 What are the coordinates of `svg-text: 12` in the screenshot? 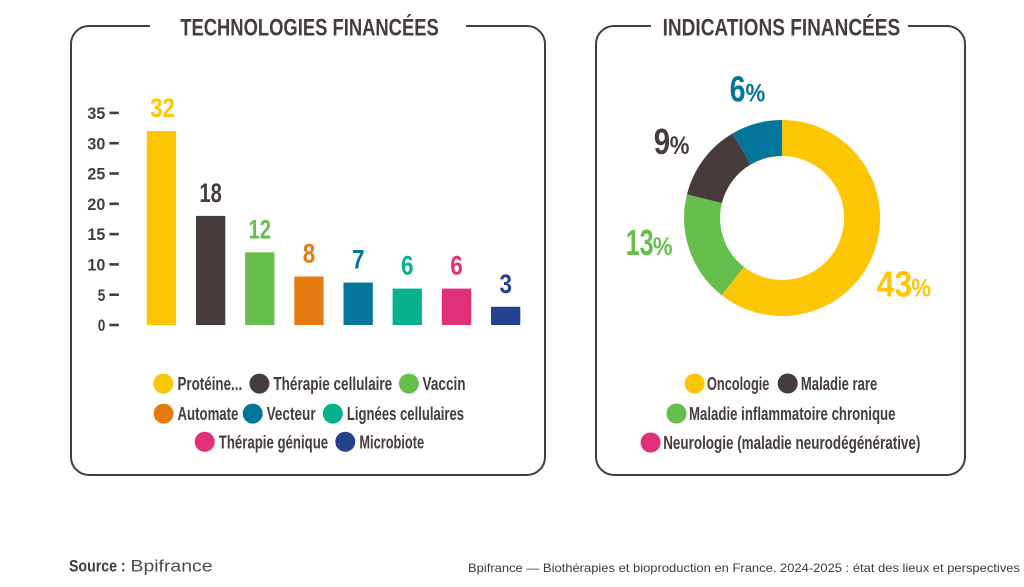 It's located at (260, 229).